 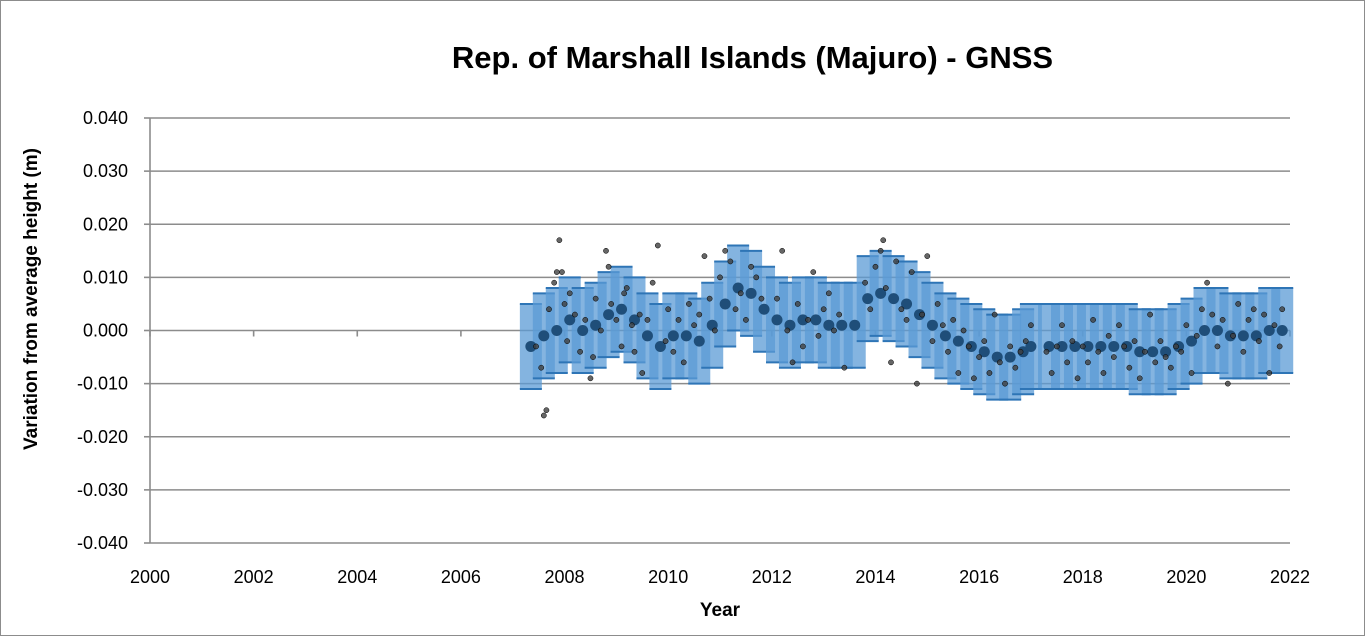 I want to click on y-tick-label-7: -0.030, so click(x=102, y=490).